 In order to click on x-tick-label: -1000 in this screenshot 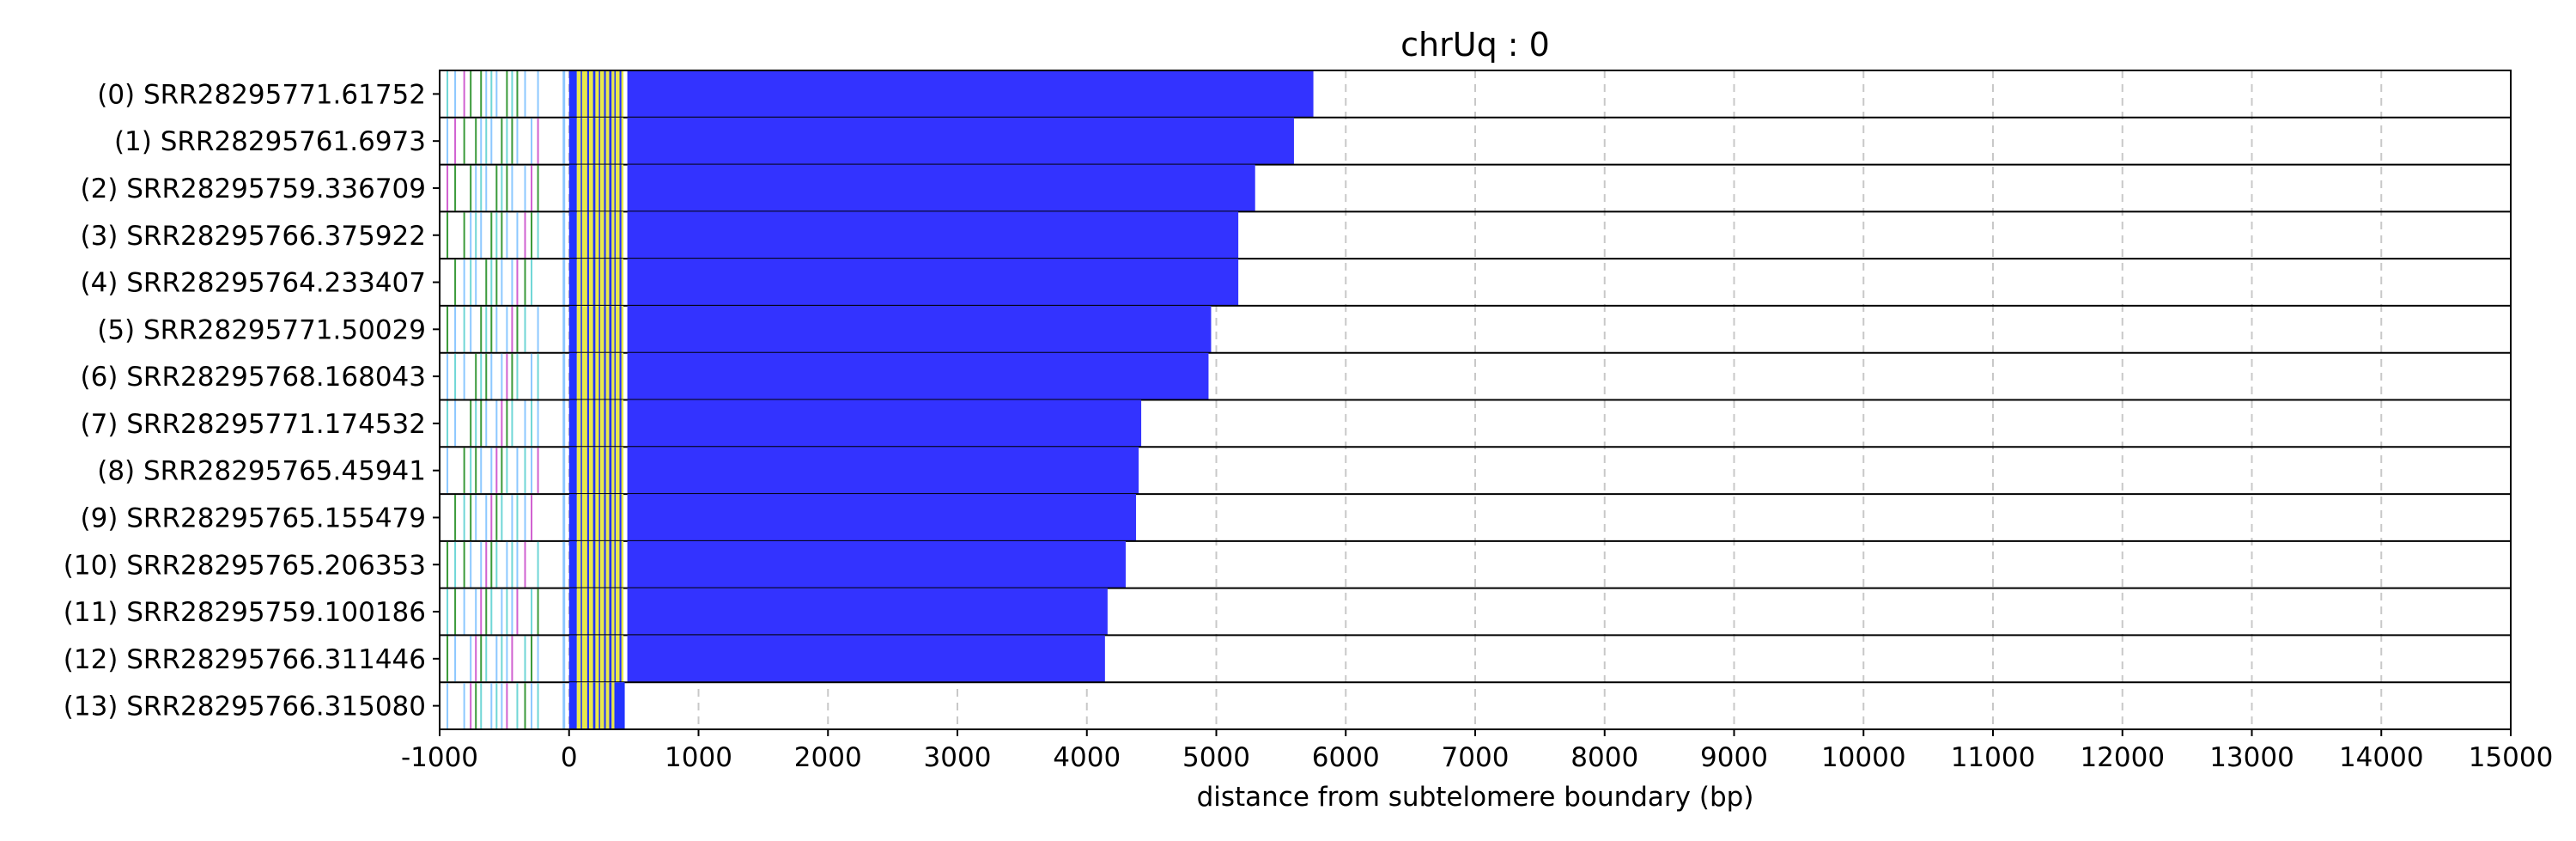, I will do `click(440, 758)`.